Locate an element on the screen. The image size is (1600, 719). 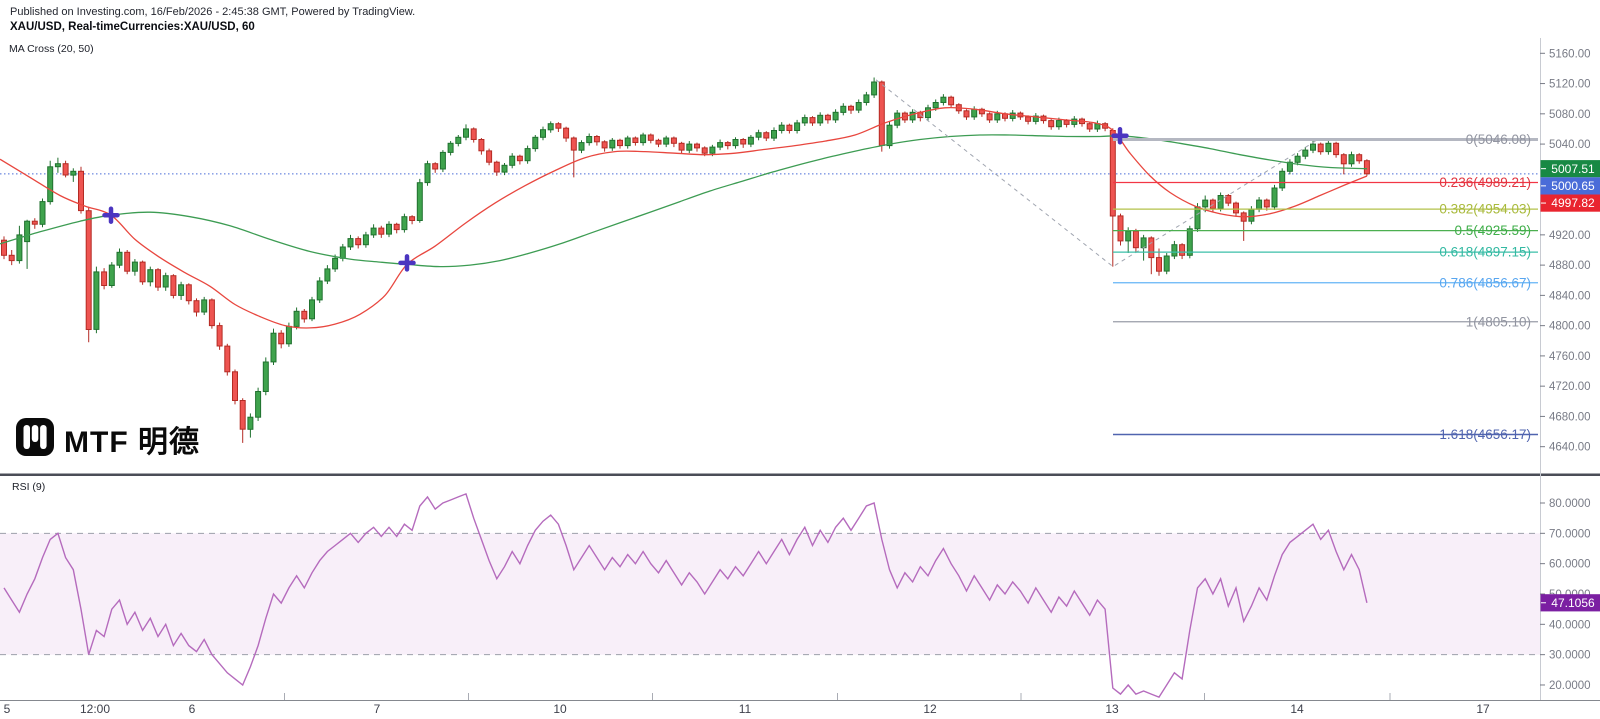
price-badges: 5007.51 5000.65 4997.82 is located at coordinates (1570, 186).